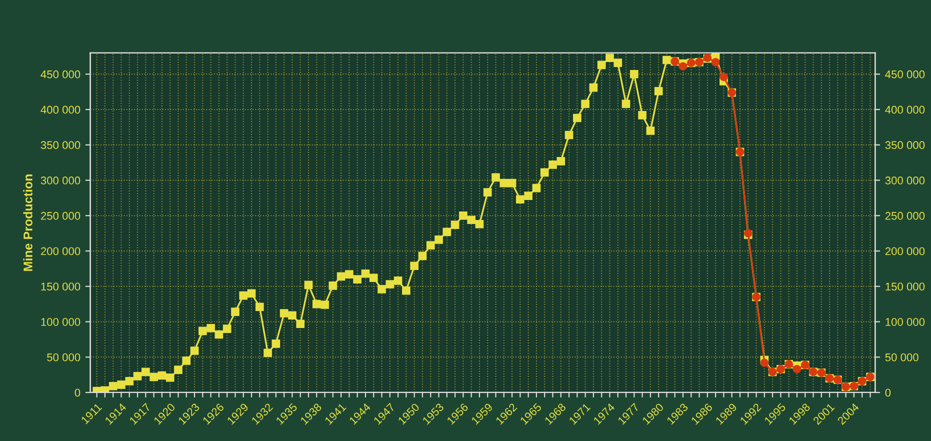 This screenshot has height=441, width=931. I want to click on y-tick-label: 250 000, so click(60, 216).